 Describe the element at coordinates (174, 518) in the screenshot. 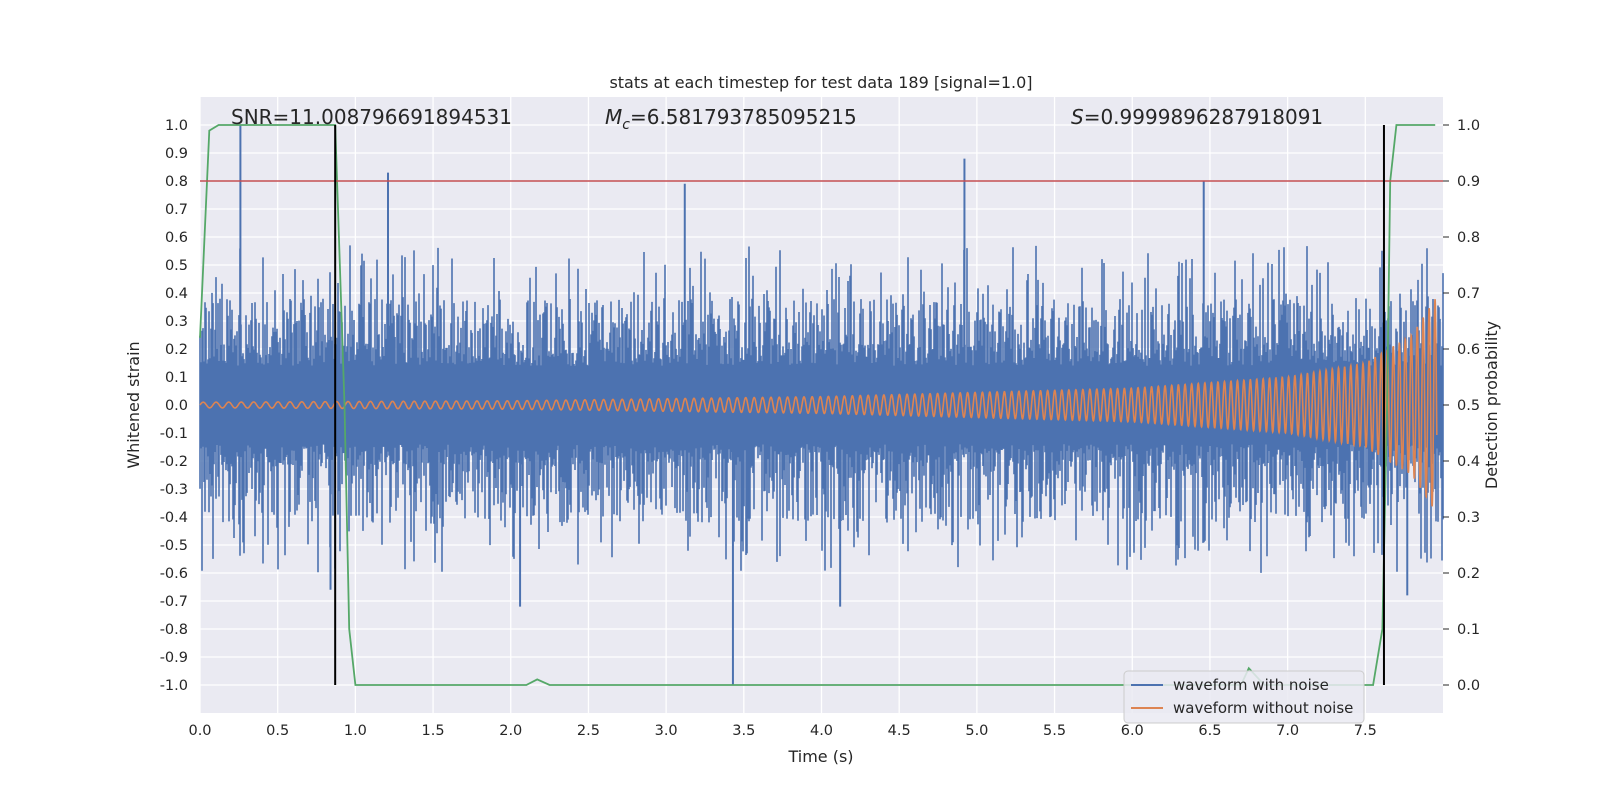

I see `y-tick-label: -0.4` at that location.